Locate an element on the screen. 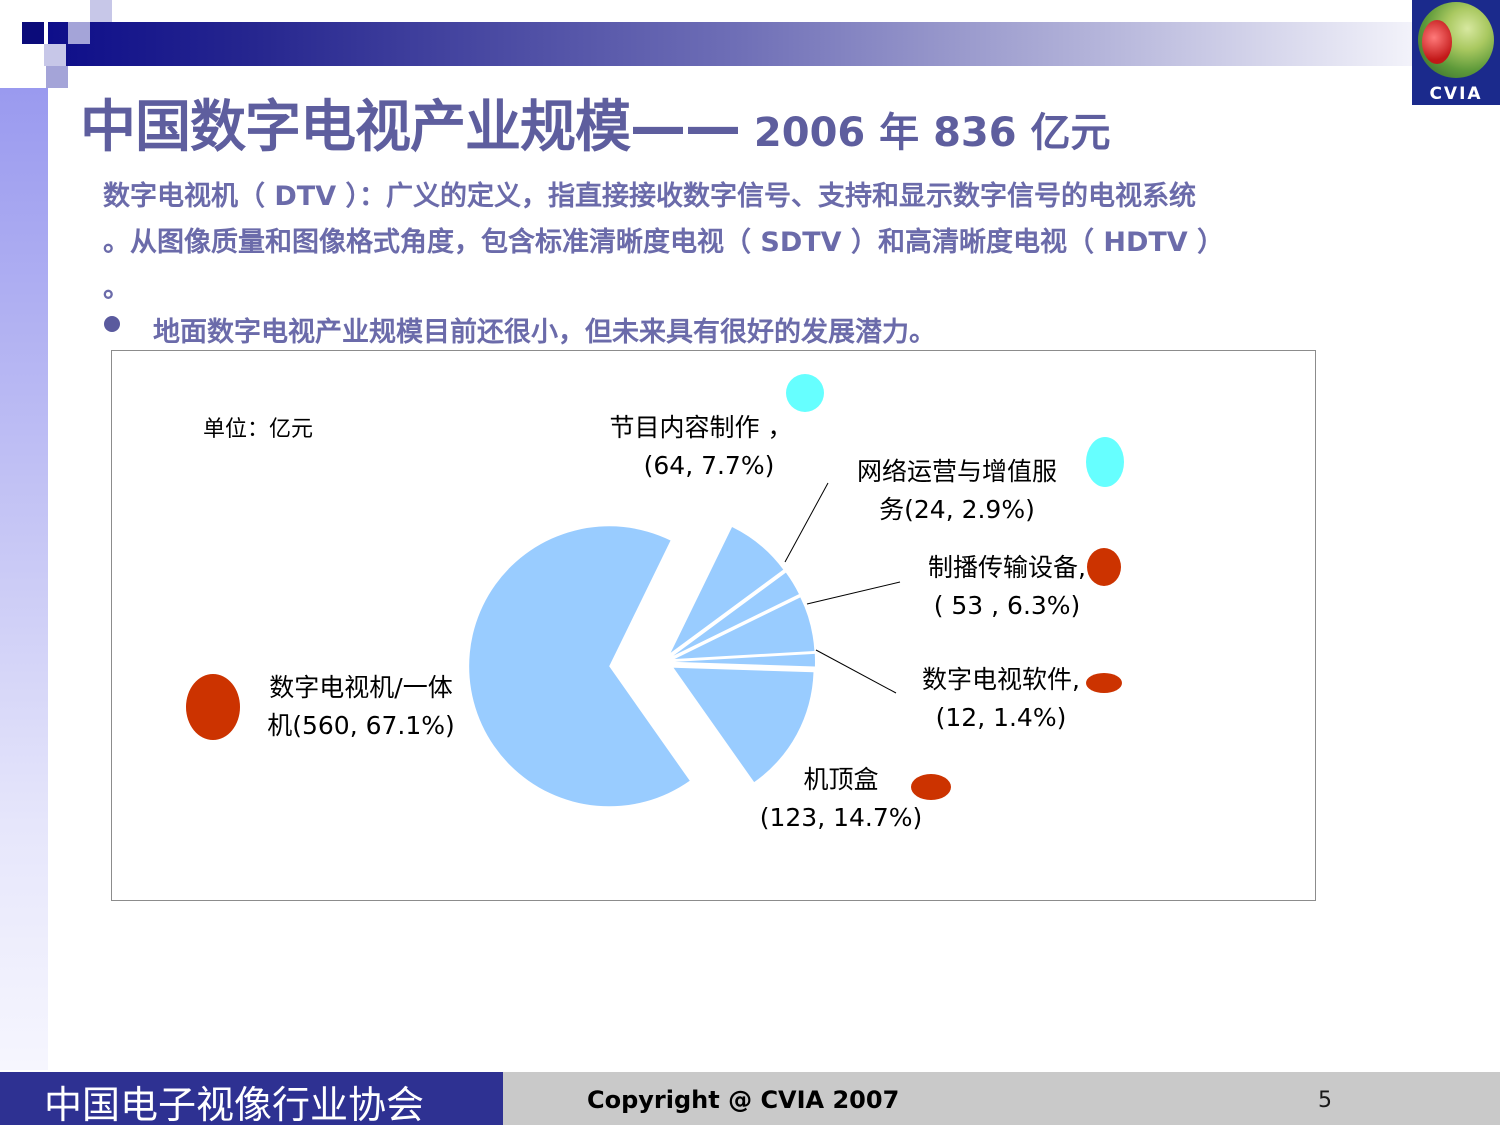 The width and height of the screenshot is (1500, 1129). slice-label-4-line1: 数字电视软件, is located at coordinates (1001, 679).